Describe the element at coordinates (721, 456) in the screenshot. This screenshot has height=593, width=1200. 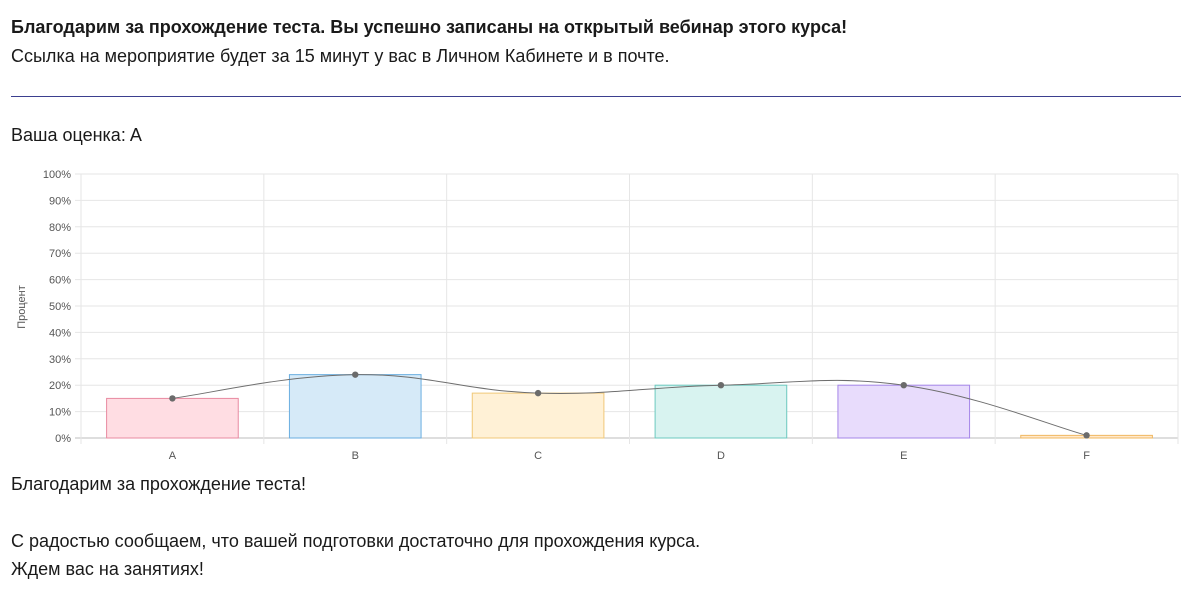
I see `x-tick-label: D` at that location.